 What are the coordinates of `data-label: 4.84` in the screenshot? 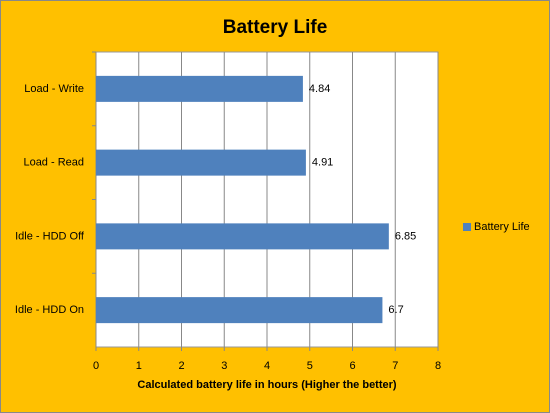 It's located at (319, 89).